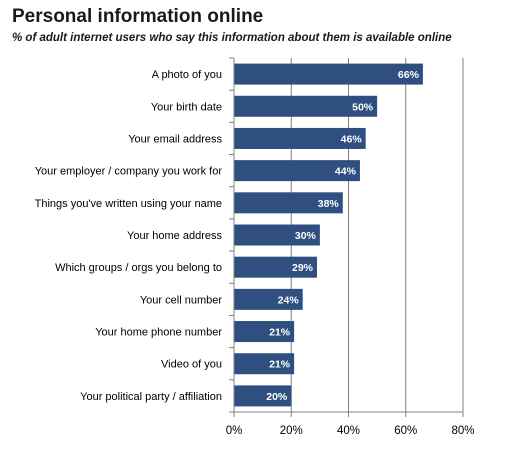 The width and height of the screenshot is (509, 454). Describe the element at coordinates (303, 268) in the screenshot. I see `value-label: 29%` at that location.